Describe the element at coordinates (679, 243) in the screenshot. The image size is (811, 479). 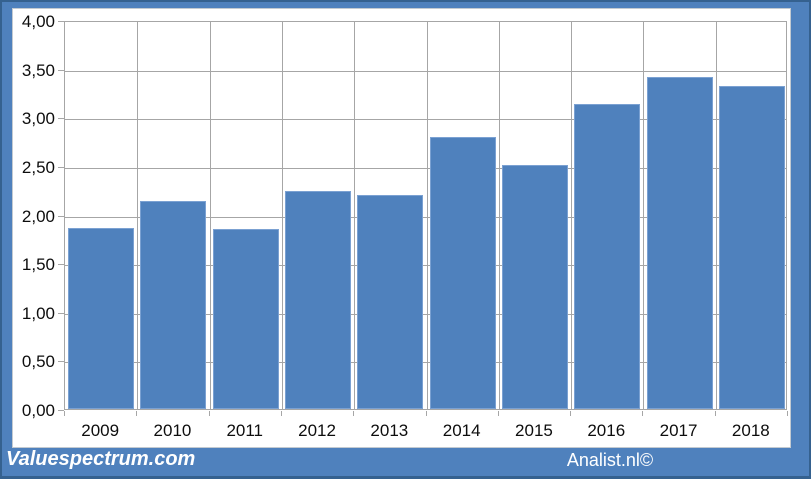
I see `bar-2017` at that location.